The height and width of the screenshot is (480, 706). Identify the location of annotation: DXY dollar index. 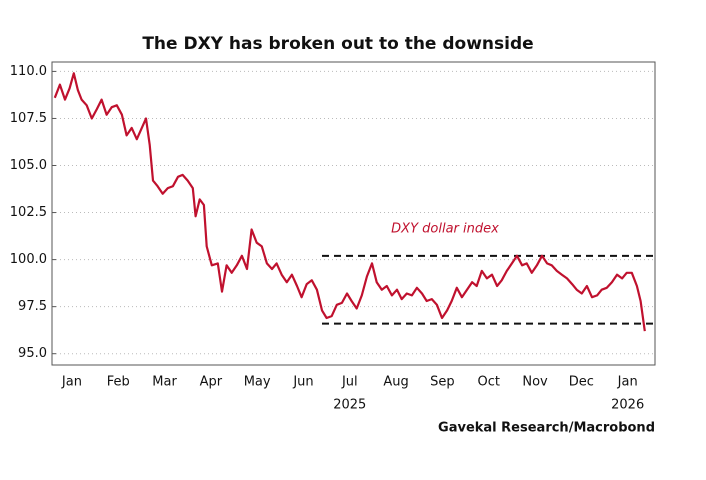
(445, 229).